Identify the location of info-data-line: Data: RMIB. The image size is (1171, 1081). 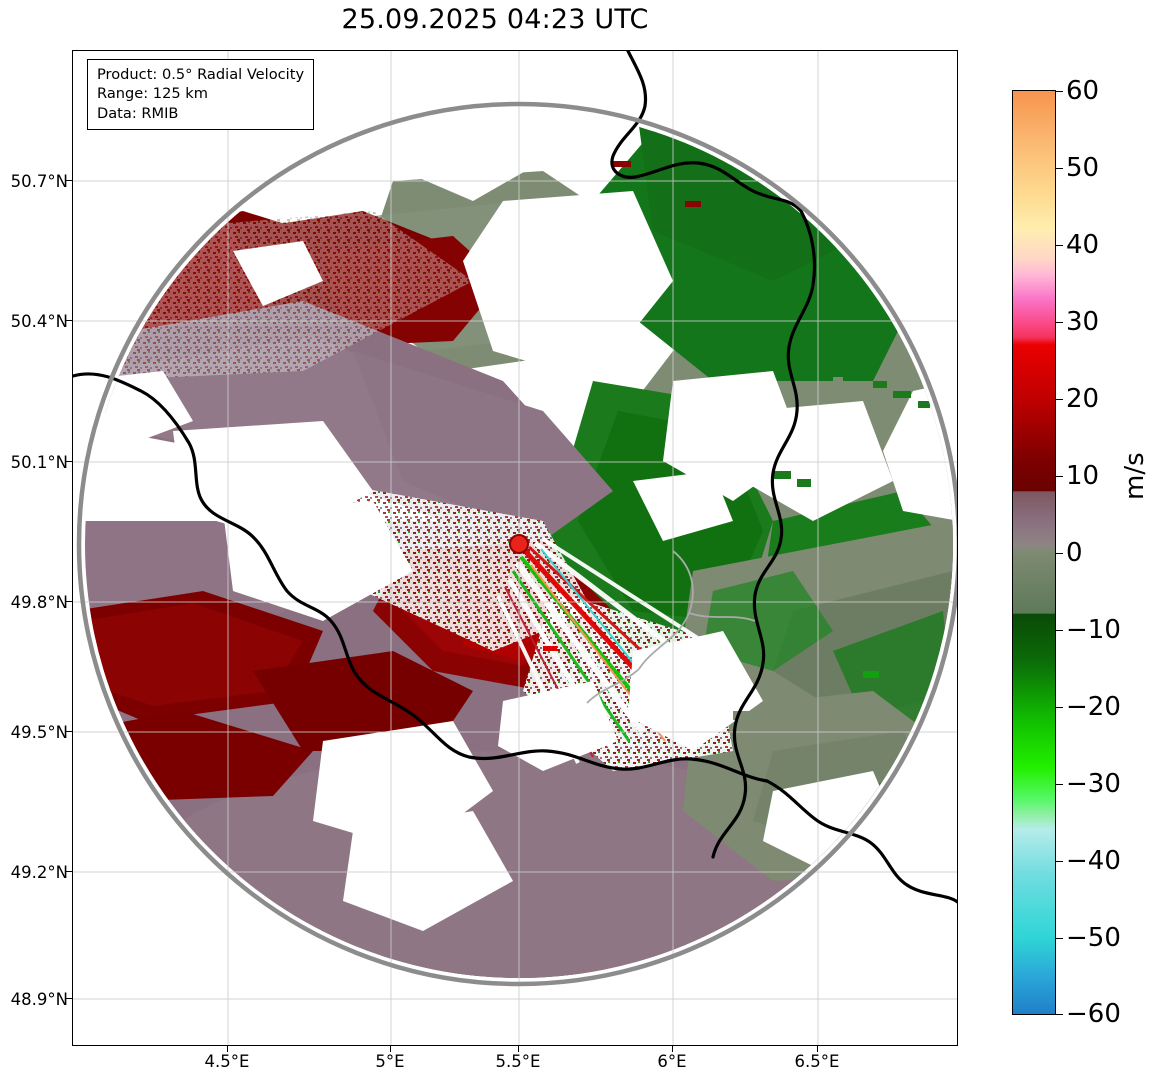
(138, 113).